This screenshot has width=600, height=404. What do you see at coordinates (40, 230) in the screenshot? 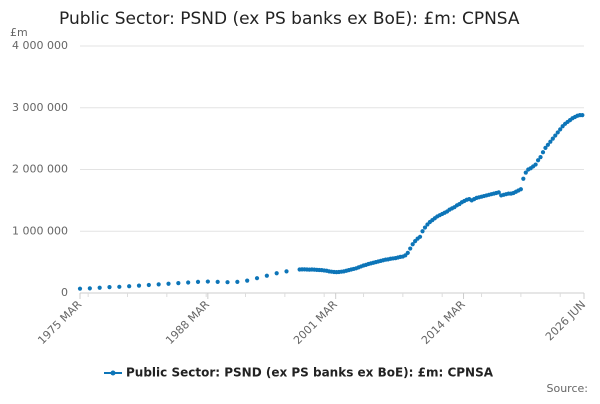
I see `y-tick-label: 1 000 000` at bounding box center [40, 230].